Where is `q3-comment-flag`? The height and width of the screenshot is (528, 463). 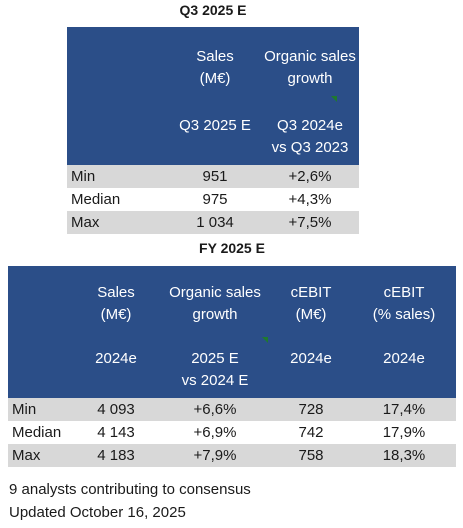 q3-comment-flag is located at coordinates (334, 99).